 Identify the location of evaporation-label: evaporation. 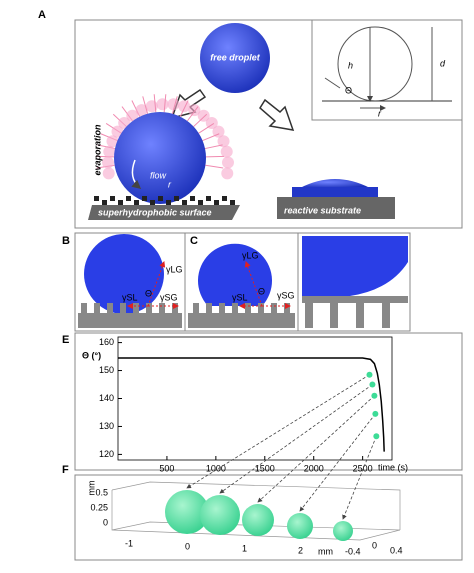
(97, 150).